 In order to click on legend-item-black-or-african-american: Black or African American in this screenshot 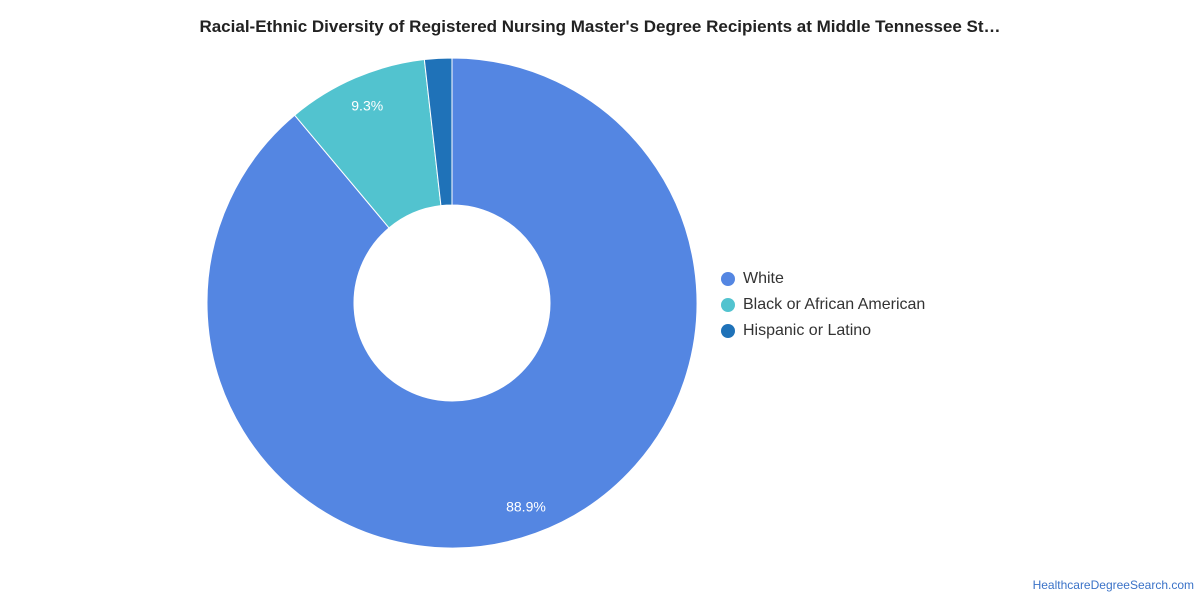, I will do `click(823, 305)`.